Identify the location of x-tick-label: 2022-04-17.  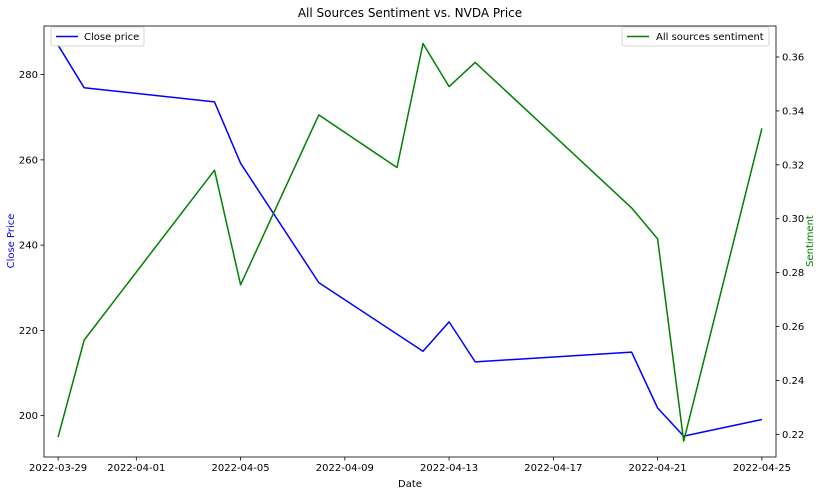
(553, 468).